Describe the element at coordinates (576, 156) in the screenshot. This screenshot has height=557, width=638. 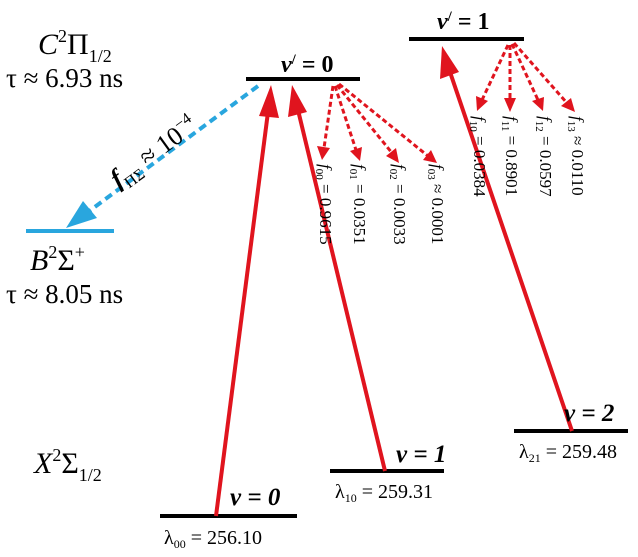
I see `fc-label-13: f13 ≈ 0.0110` at that location.